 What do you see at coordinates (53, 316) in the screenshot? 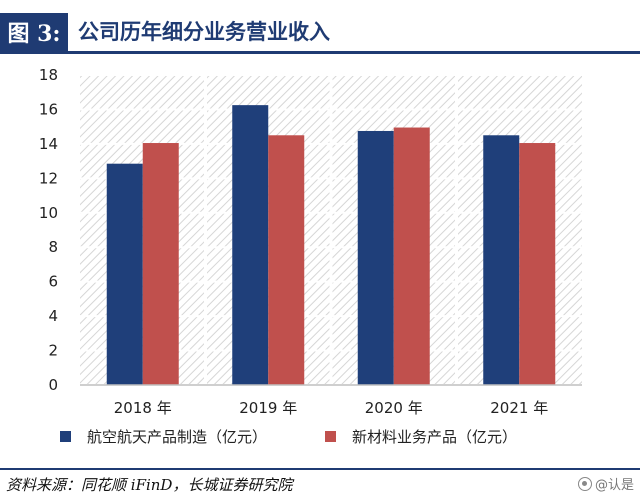
I see `y-tick-label: 4` at bounding box center [53, 316].